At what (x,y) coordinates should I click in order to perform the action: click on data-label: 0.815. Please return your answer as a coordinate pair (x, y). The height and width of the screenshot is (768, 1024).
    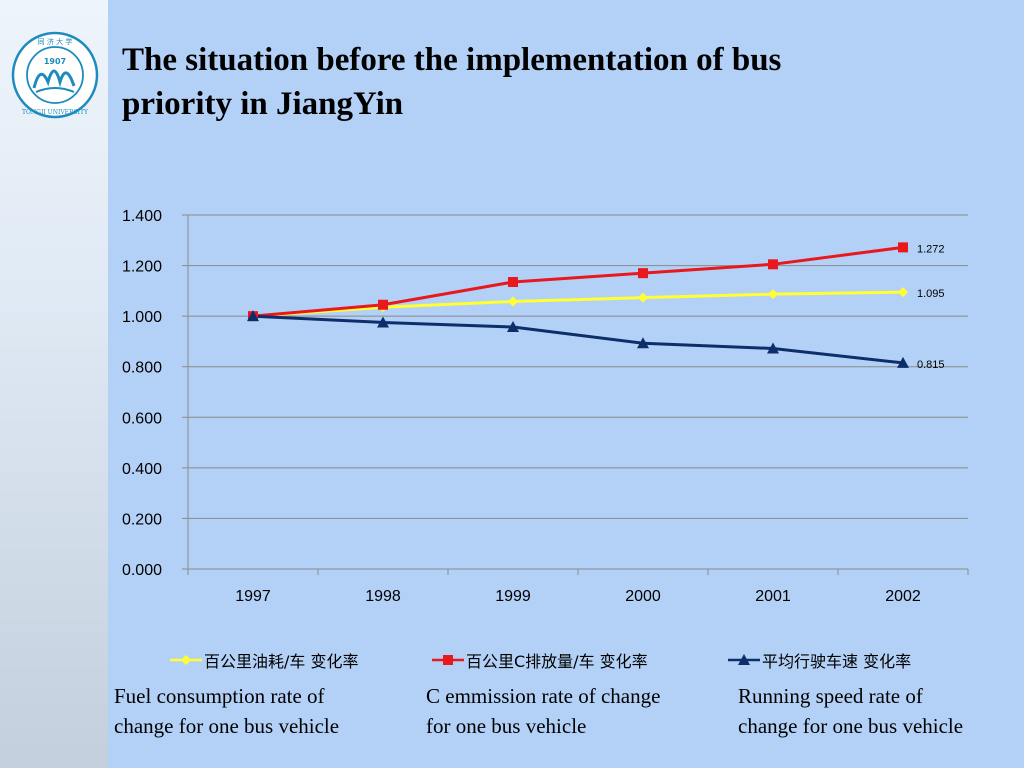
    Looking at the image, I should click on (931, 365).